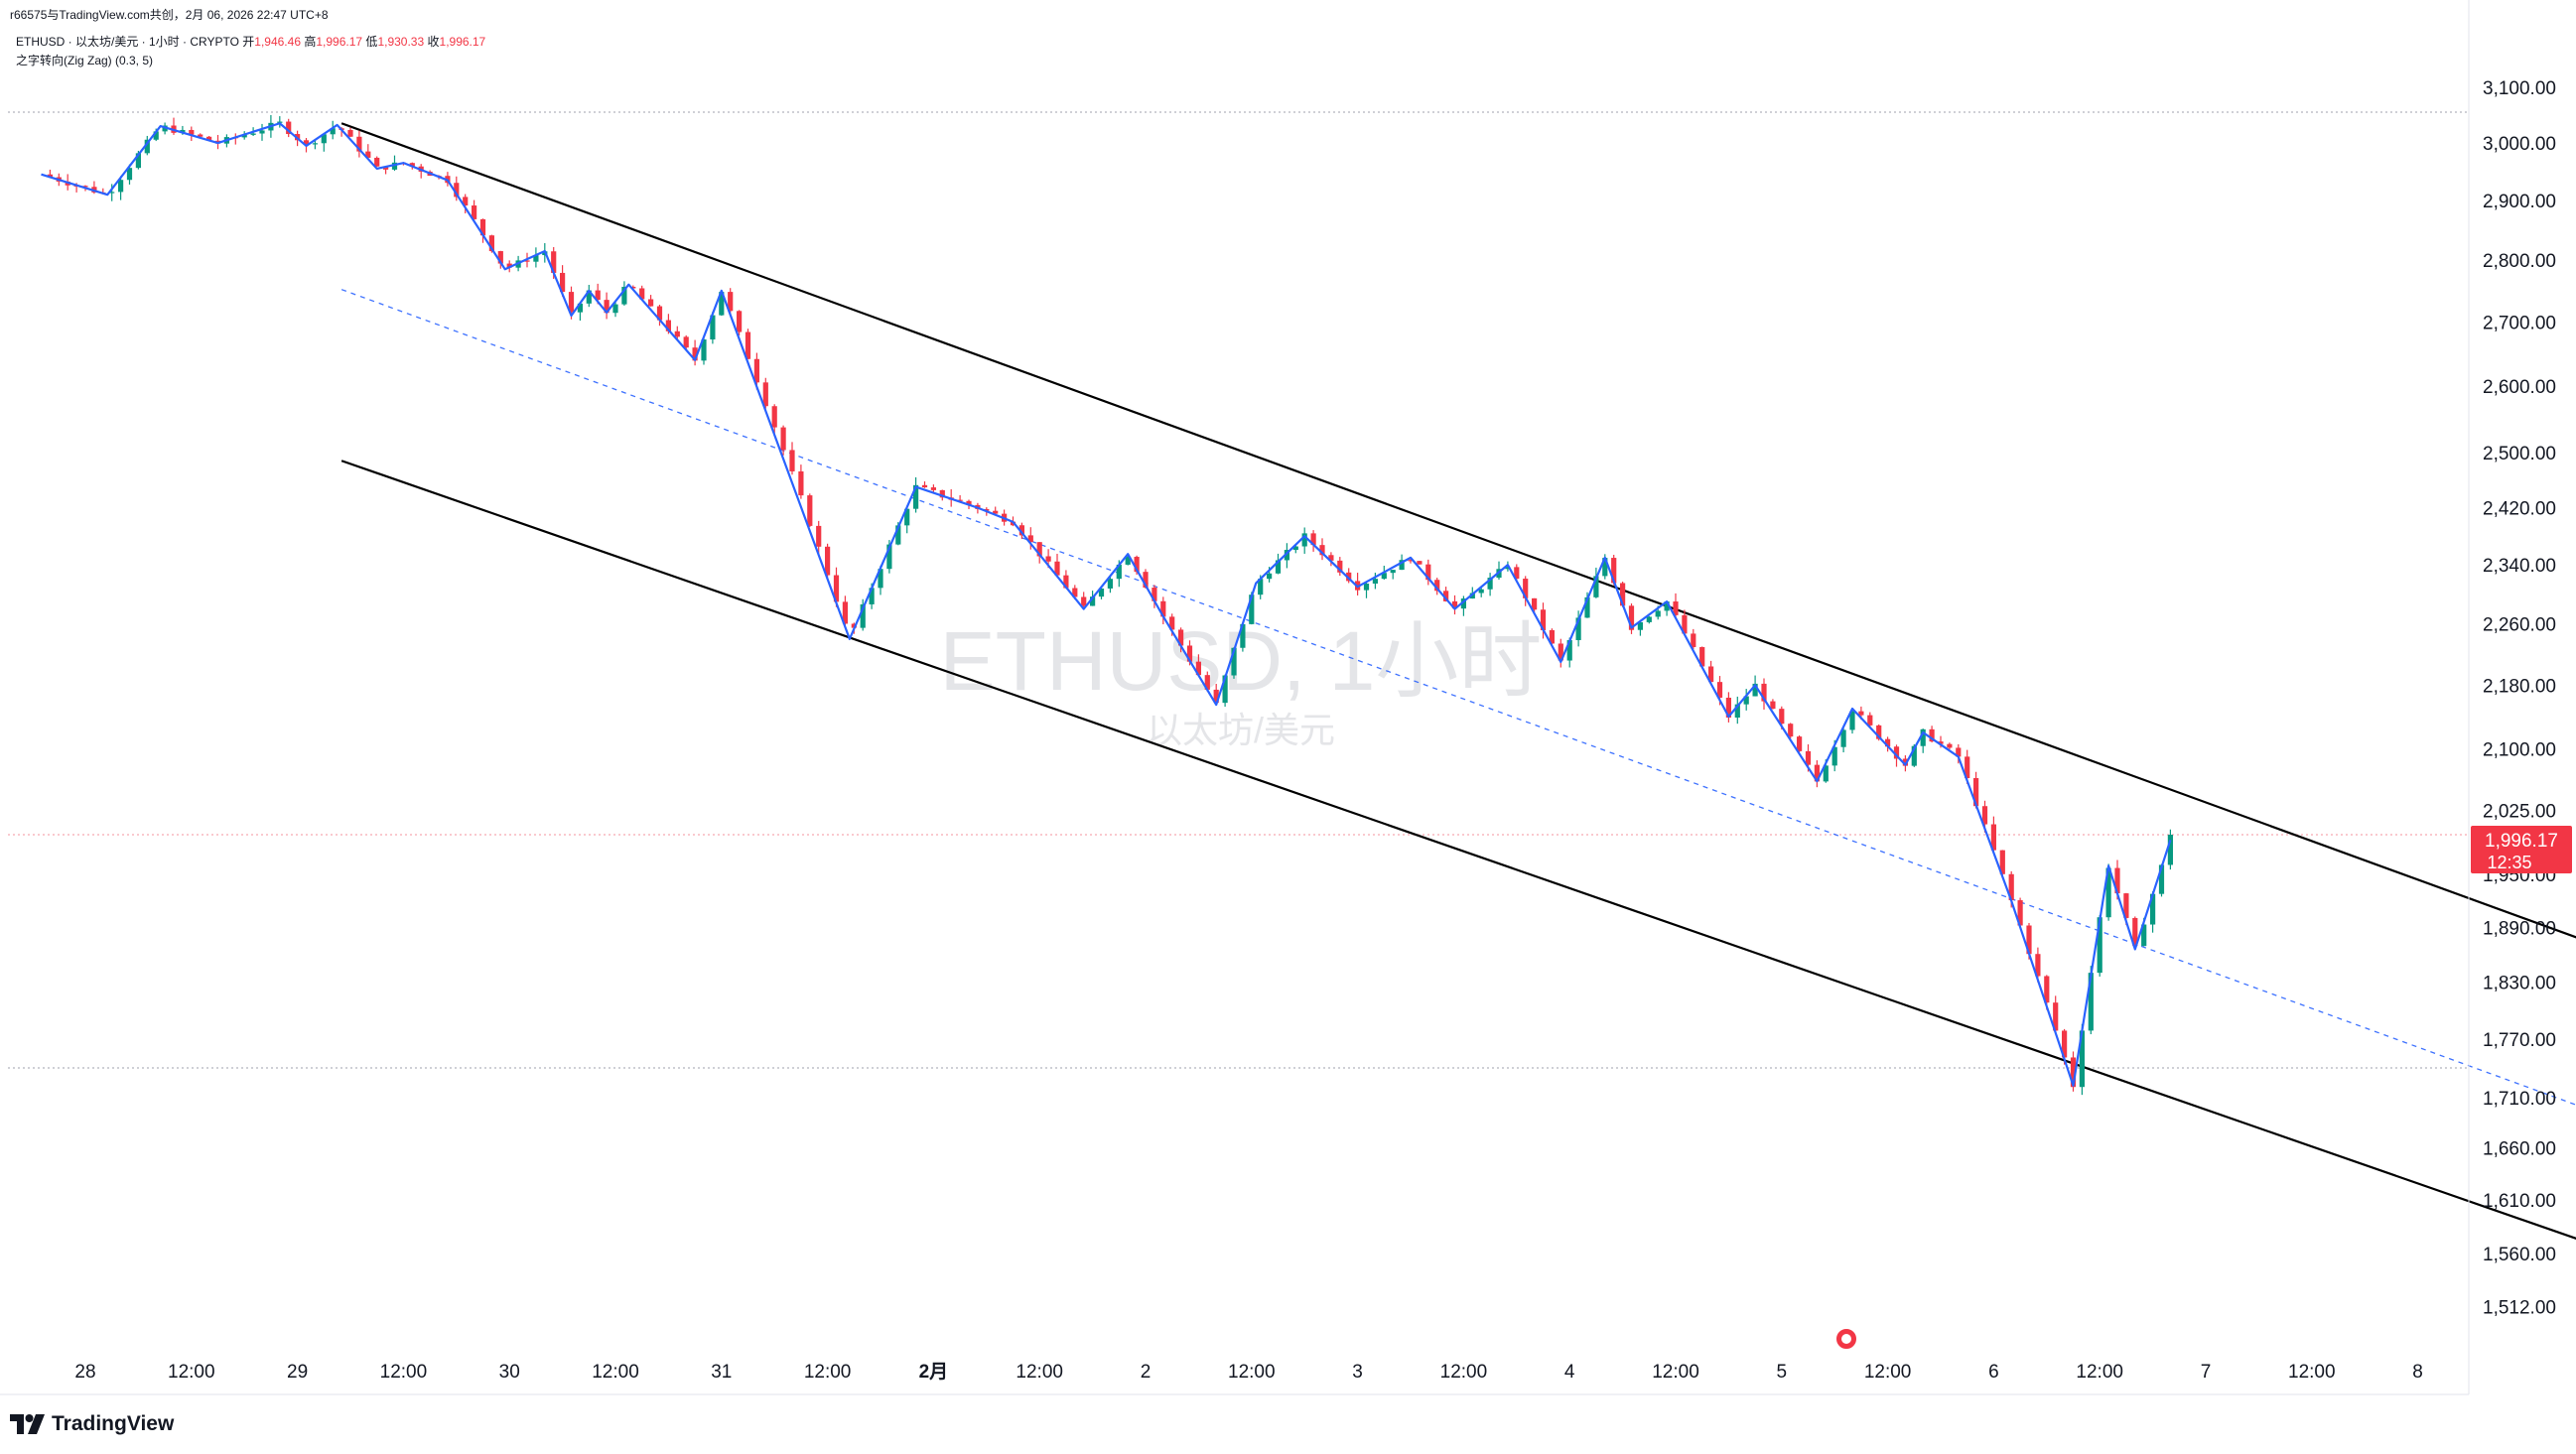 The image size is (2576, 1454). I want to click on price-axis-label: 1,770.00, so click(2519, 1040).